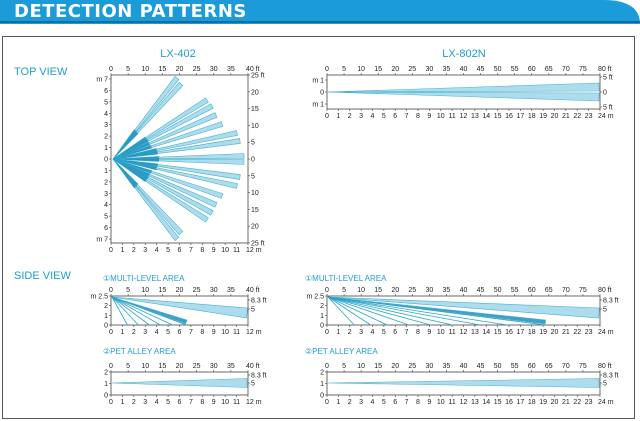 This screenshot has height=421, width=640. What do you see at coordinates (532, 290) in the screenshot?
I see `lx802n-side-multi-ft-axis-tick-label: 60` at bounding box center [532, 290].